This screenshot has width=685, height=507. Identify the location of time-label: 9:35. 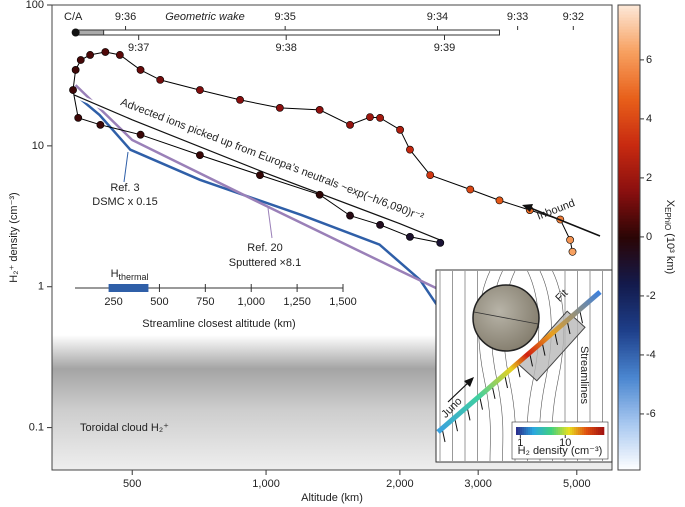
(284, 17).